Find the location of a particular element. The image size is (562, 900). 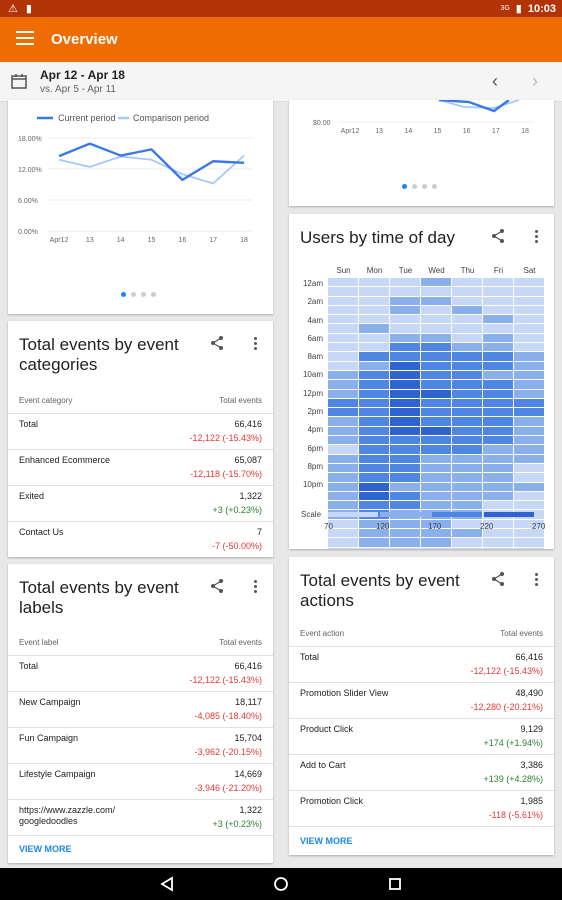

share-icon is located at coordinates (498, 236).